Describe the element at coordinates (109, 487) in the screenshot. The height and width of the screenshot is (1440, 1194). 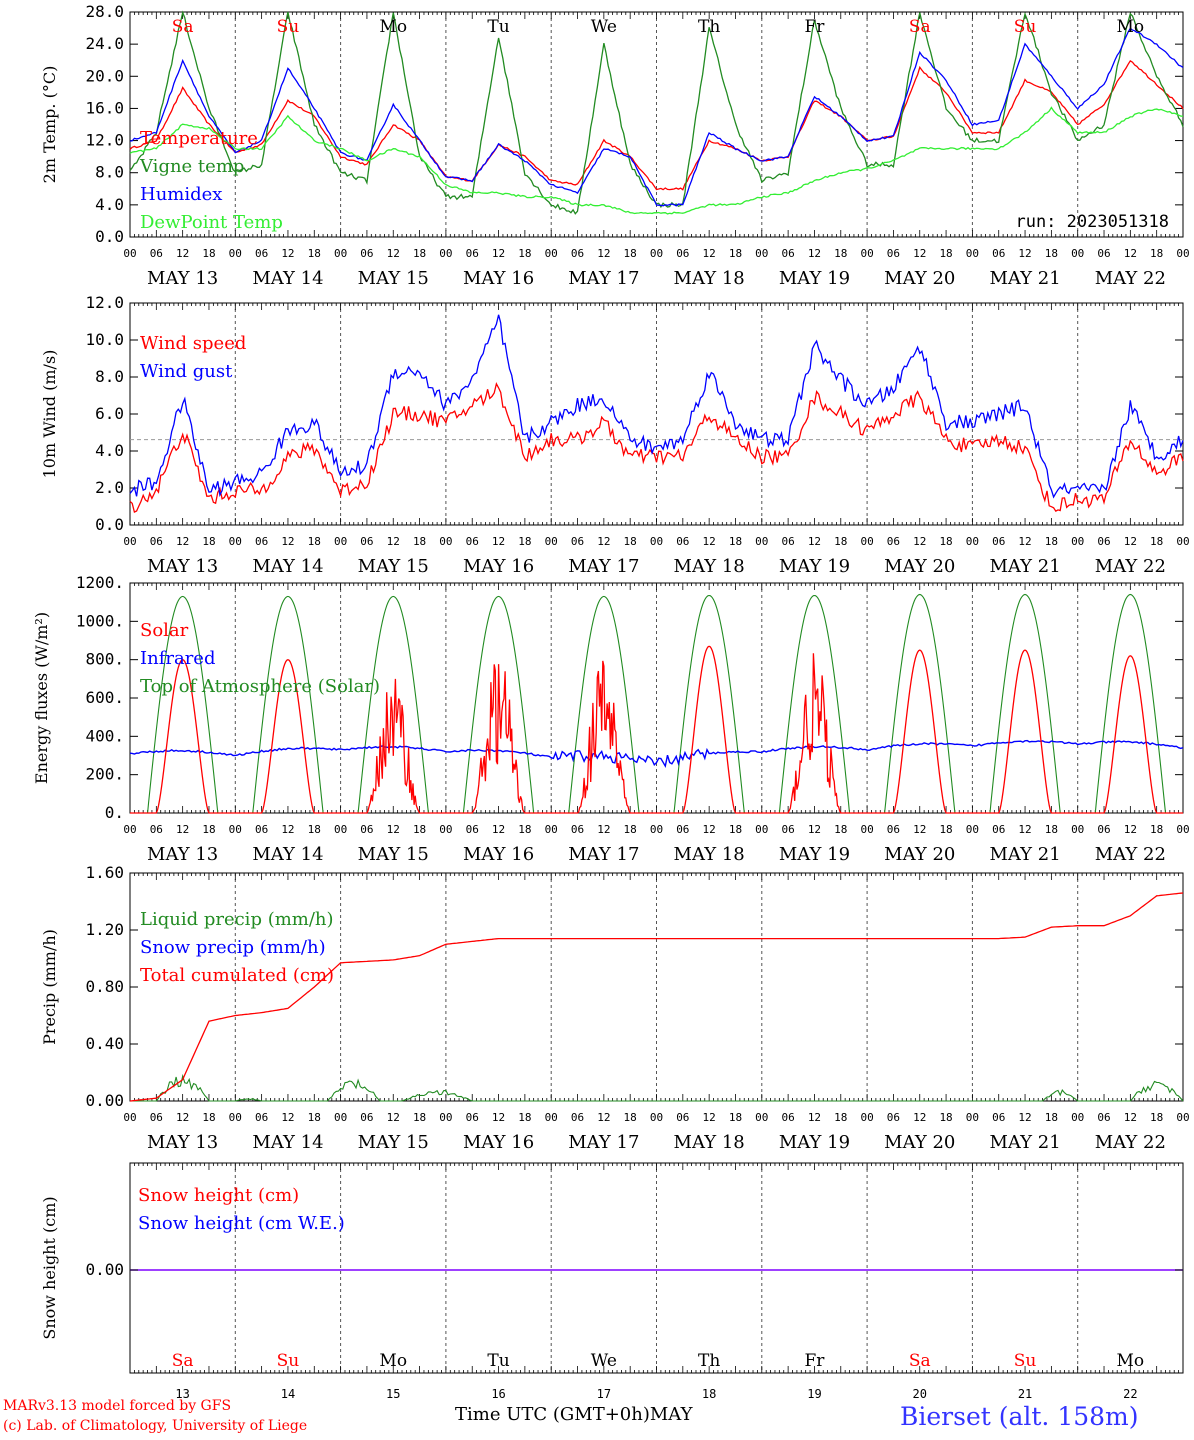
I see `y-tick-label: 2.0` at that location.